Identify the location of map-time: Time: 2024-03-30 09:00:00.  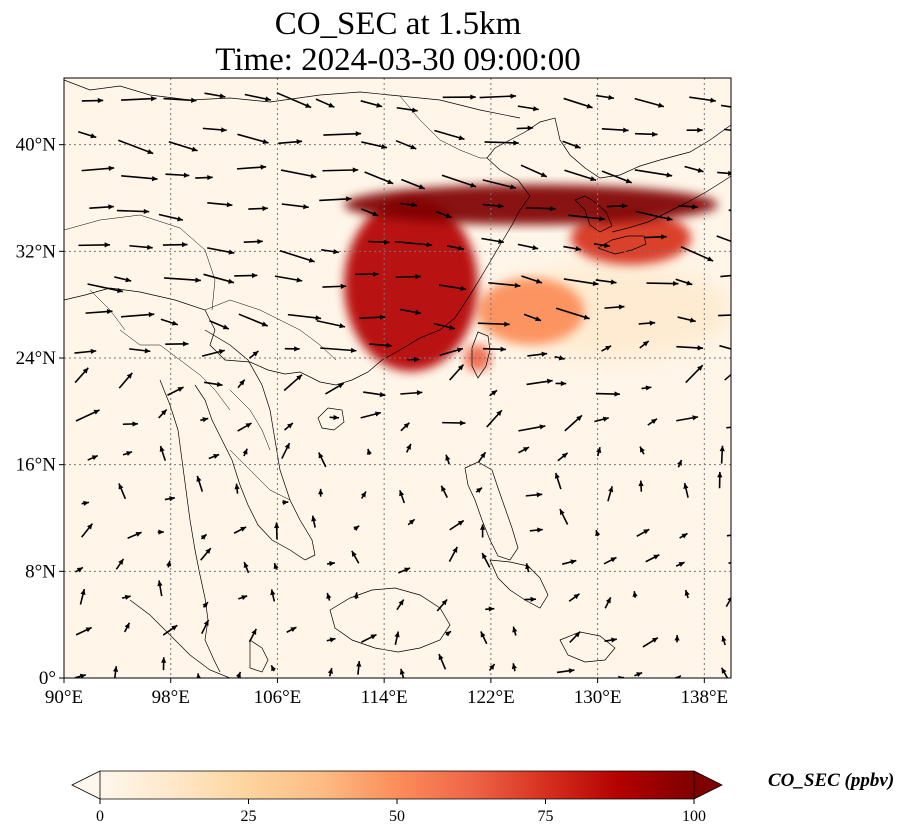
(398, 60).